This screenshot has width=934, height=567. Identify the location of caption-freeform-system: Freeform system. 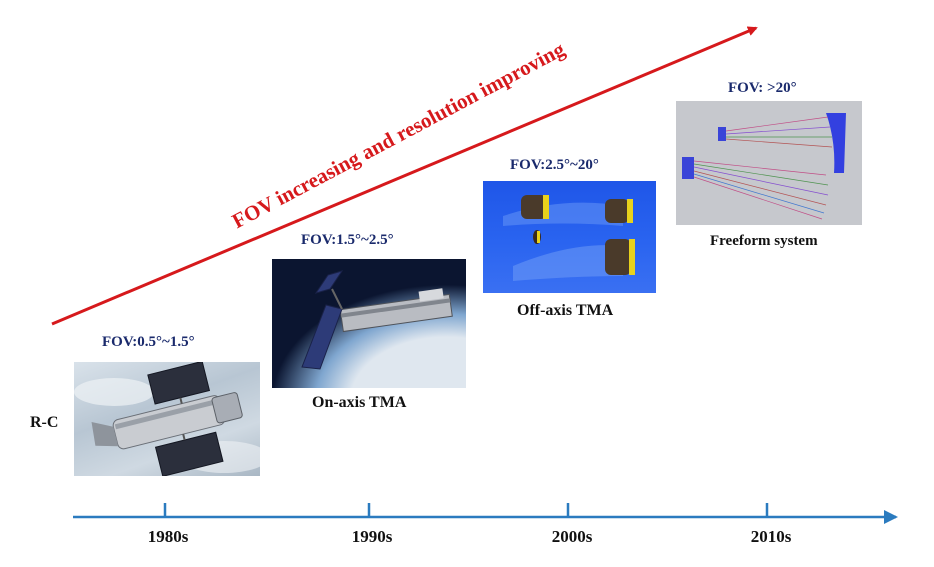
(764, 241).